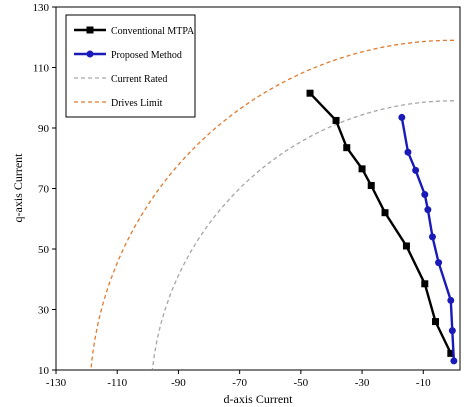 The image size is (474, 407). Describe the element at coordinates (139, 79) in the screenshot. I see `legend-label-current-rated: Current Rated` at that location.